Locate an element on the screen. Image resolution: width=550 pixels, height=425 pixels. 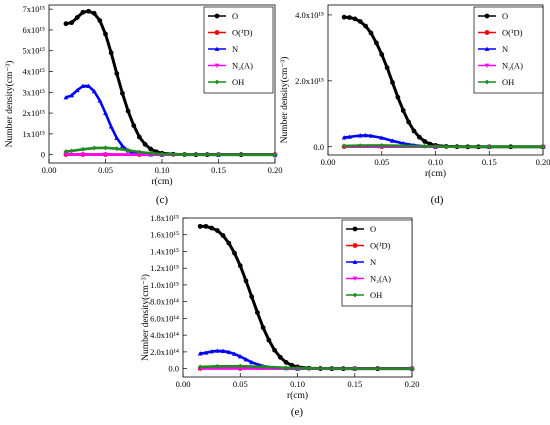
y-tick-label: 6x10¹⁵ is located at coordinates (33, 30).